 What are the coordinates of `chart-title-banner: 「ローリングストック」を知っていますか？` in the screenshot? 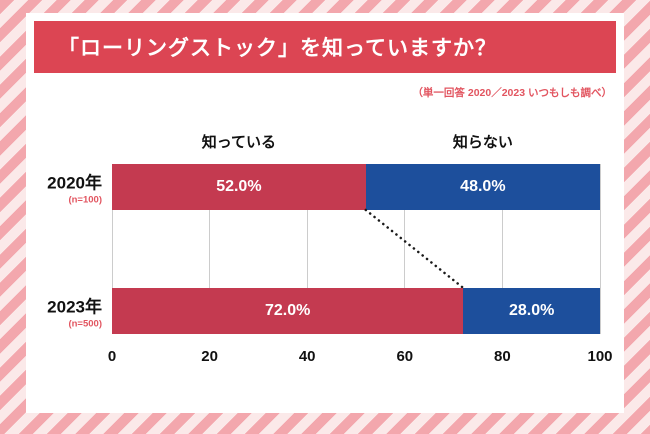 It's located at (325, 47).